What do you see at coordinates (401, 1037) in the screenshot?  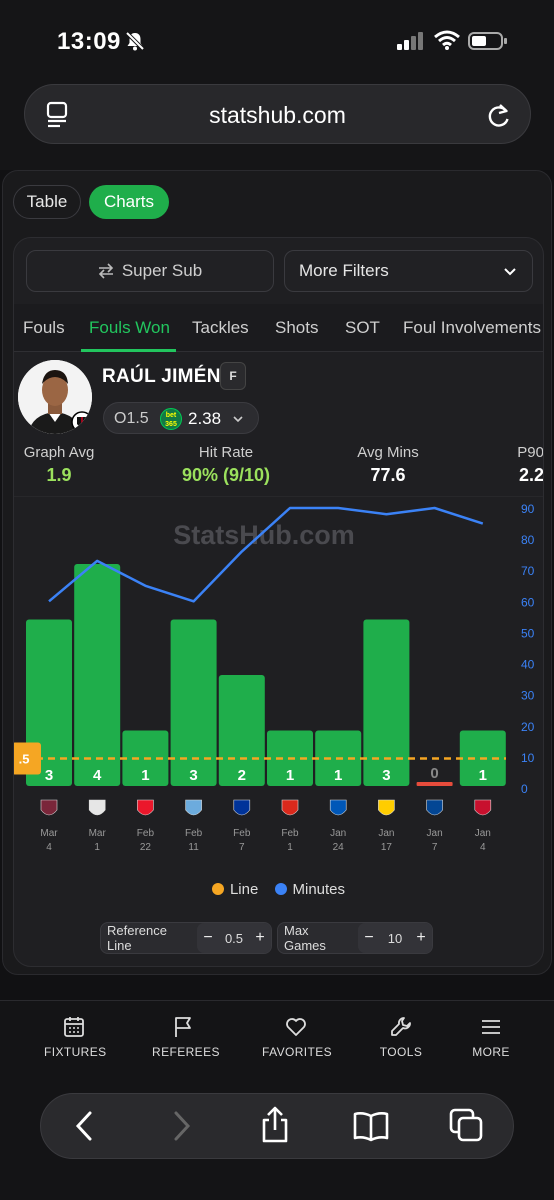 I see `nav-tools: TOOLS` at bounding box center [401, 1037].